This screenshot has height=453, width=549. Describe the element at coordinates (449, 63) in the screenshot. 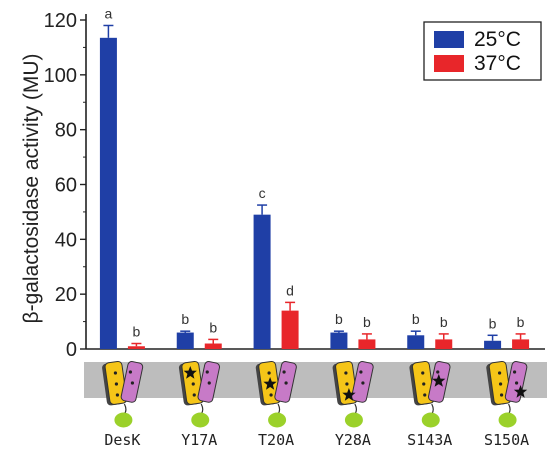

I see `legend-swatch-37c` at that location.